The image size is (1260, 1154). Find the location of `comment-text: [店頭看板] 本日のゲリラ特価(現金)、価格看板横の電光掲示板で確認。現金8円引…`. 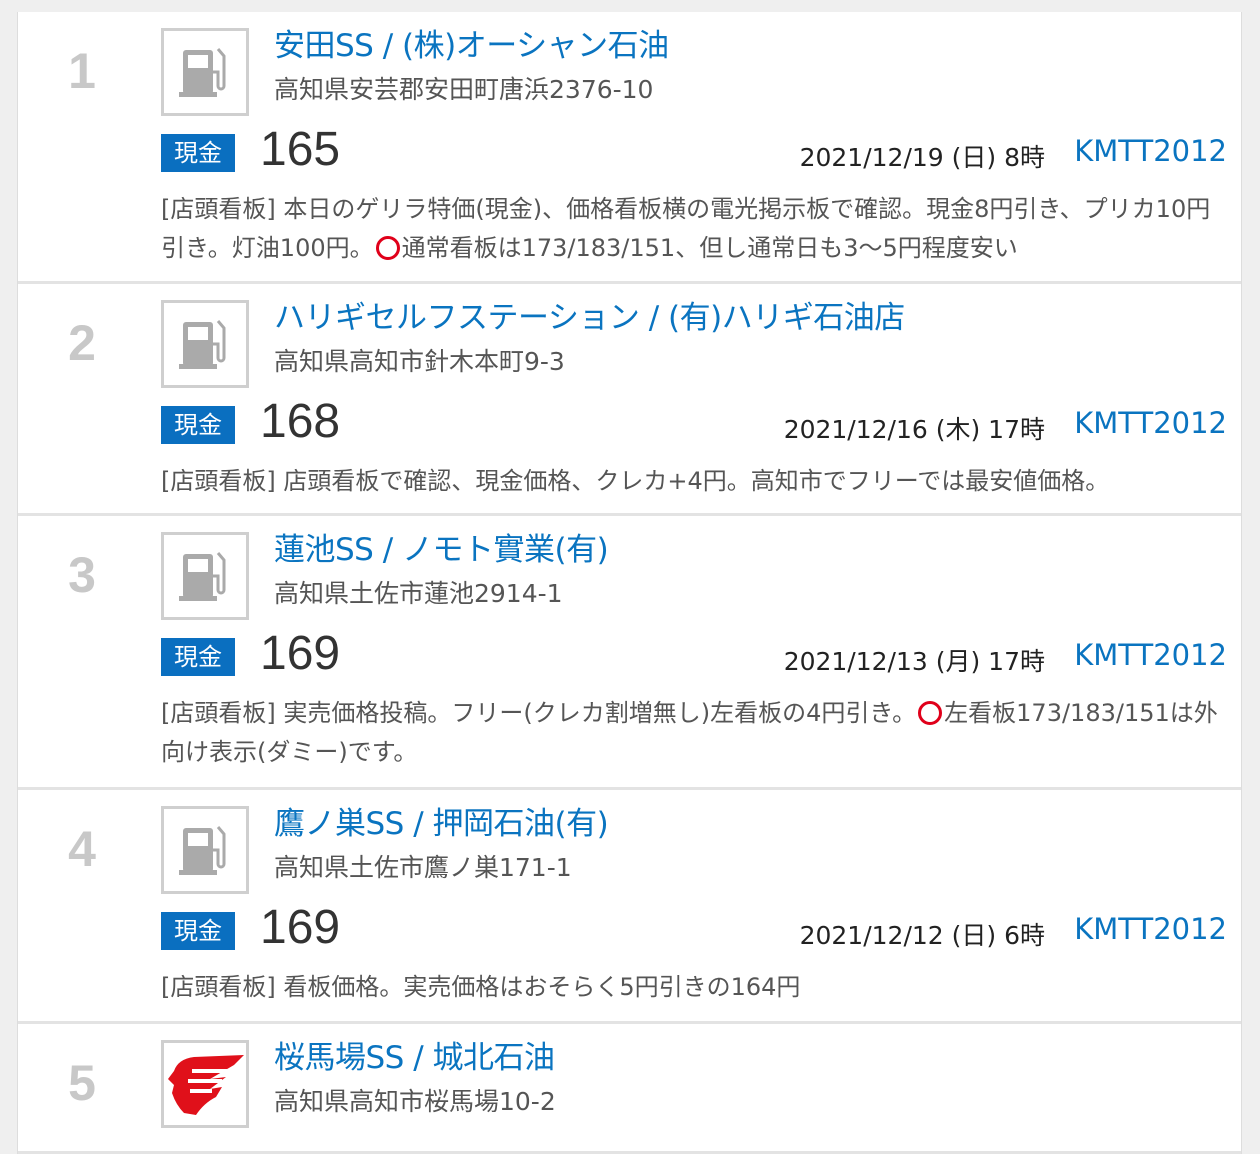

comment-text: [店頭看板] 本日のゲリラ特価(現金)、価格看板横の電光掲示板で確認。現金8円引… is located at coordinates (686, 228).